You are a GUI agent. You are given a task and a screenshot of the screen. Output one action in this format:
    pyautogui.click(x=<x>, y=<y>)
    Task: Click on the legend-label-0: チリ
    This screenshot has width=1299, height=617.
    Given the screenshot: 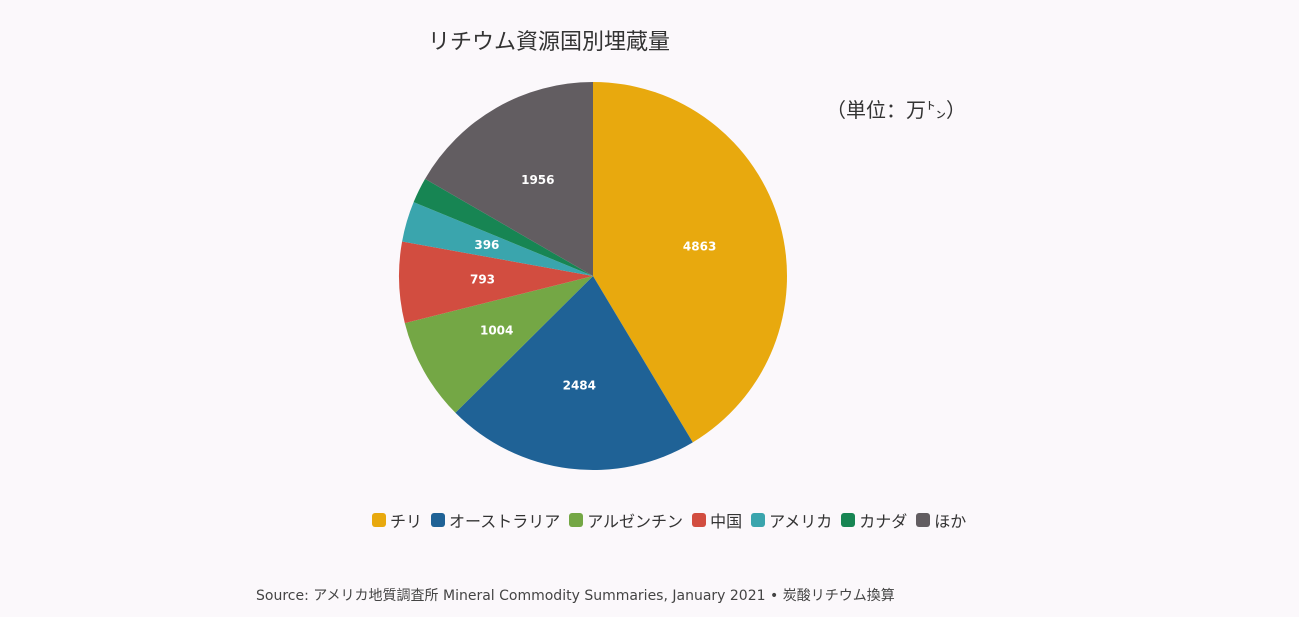 What is the action you would take?
    pyautogui.click(x=406, y=521)
    